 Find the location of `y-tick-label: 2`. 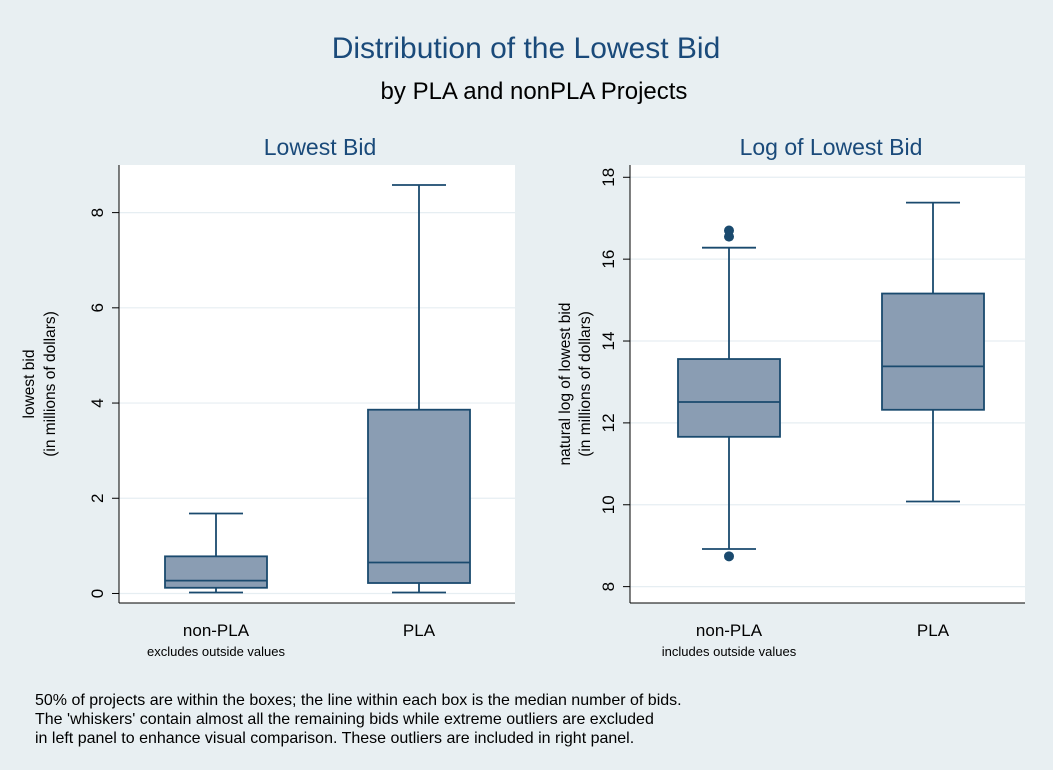

y-tick-label: 2 is located at coordinates (97, 498).